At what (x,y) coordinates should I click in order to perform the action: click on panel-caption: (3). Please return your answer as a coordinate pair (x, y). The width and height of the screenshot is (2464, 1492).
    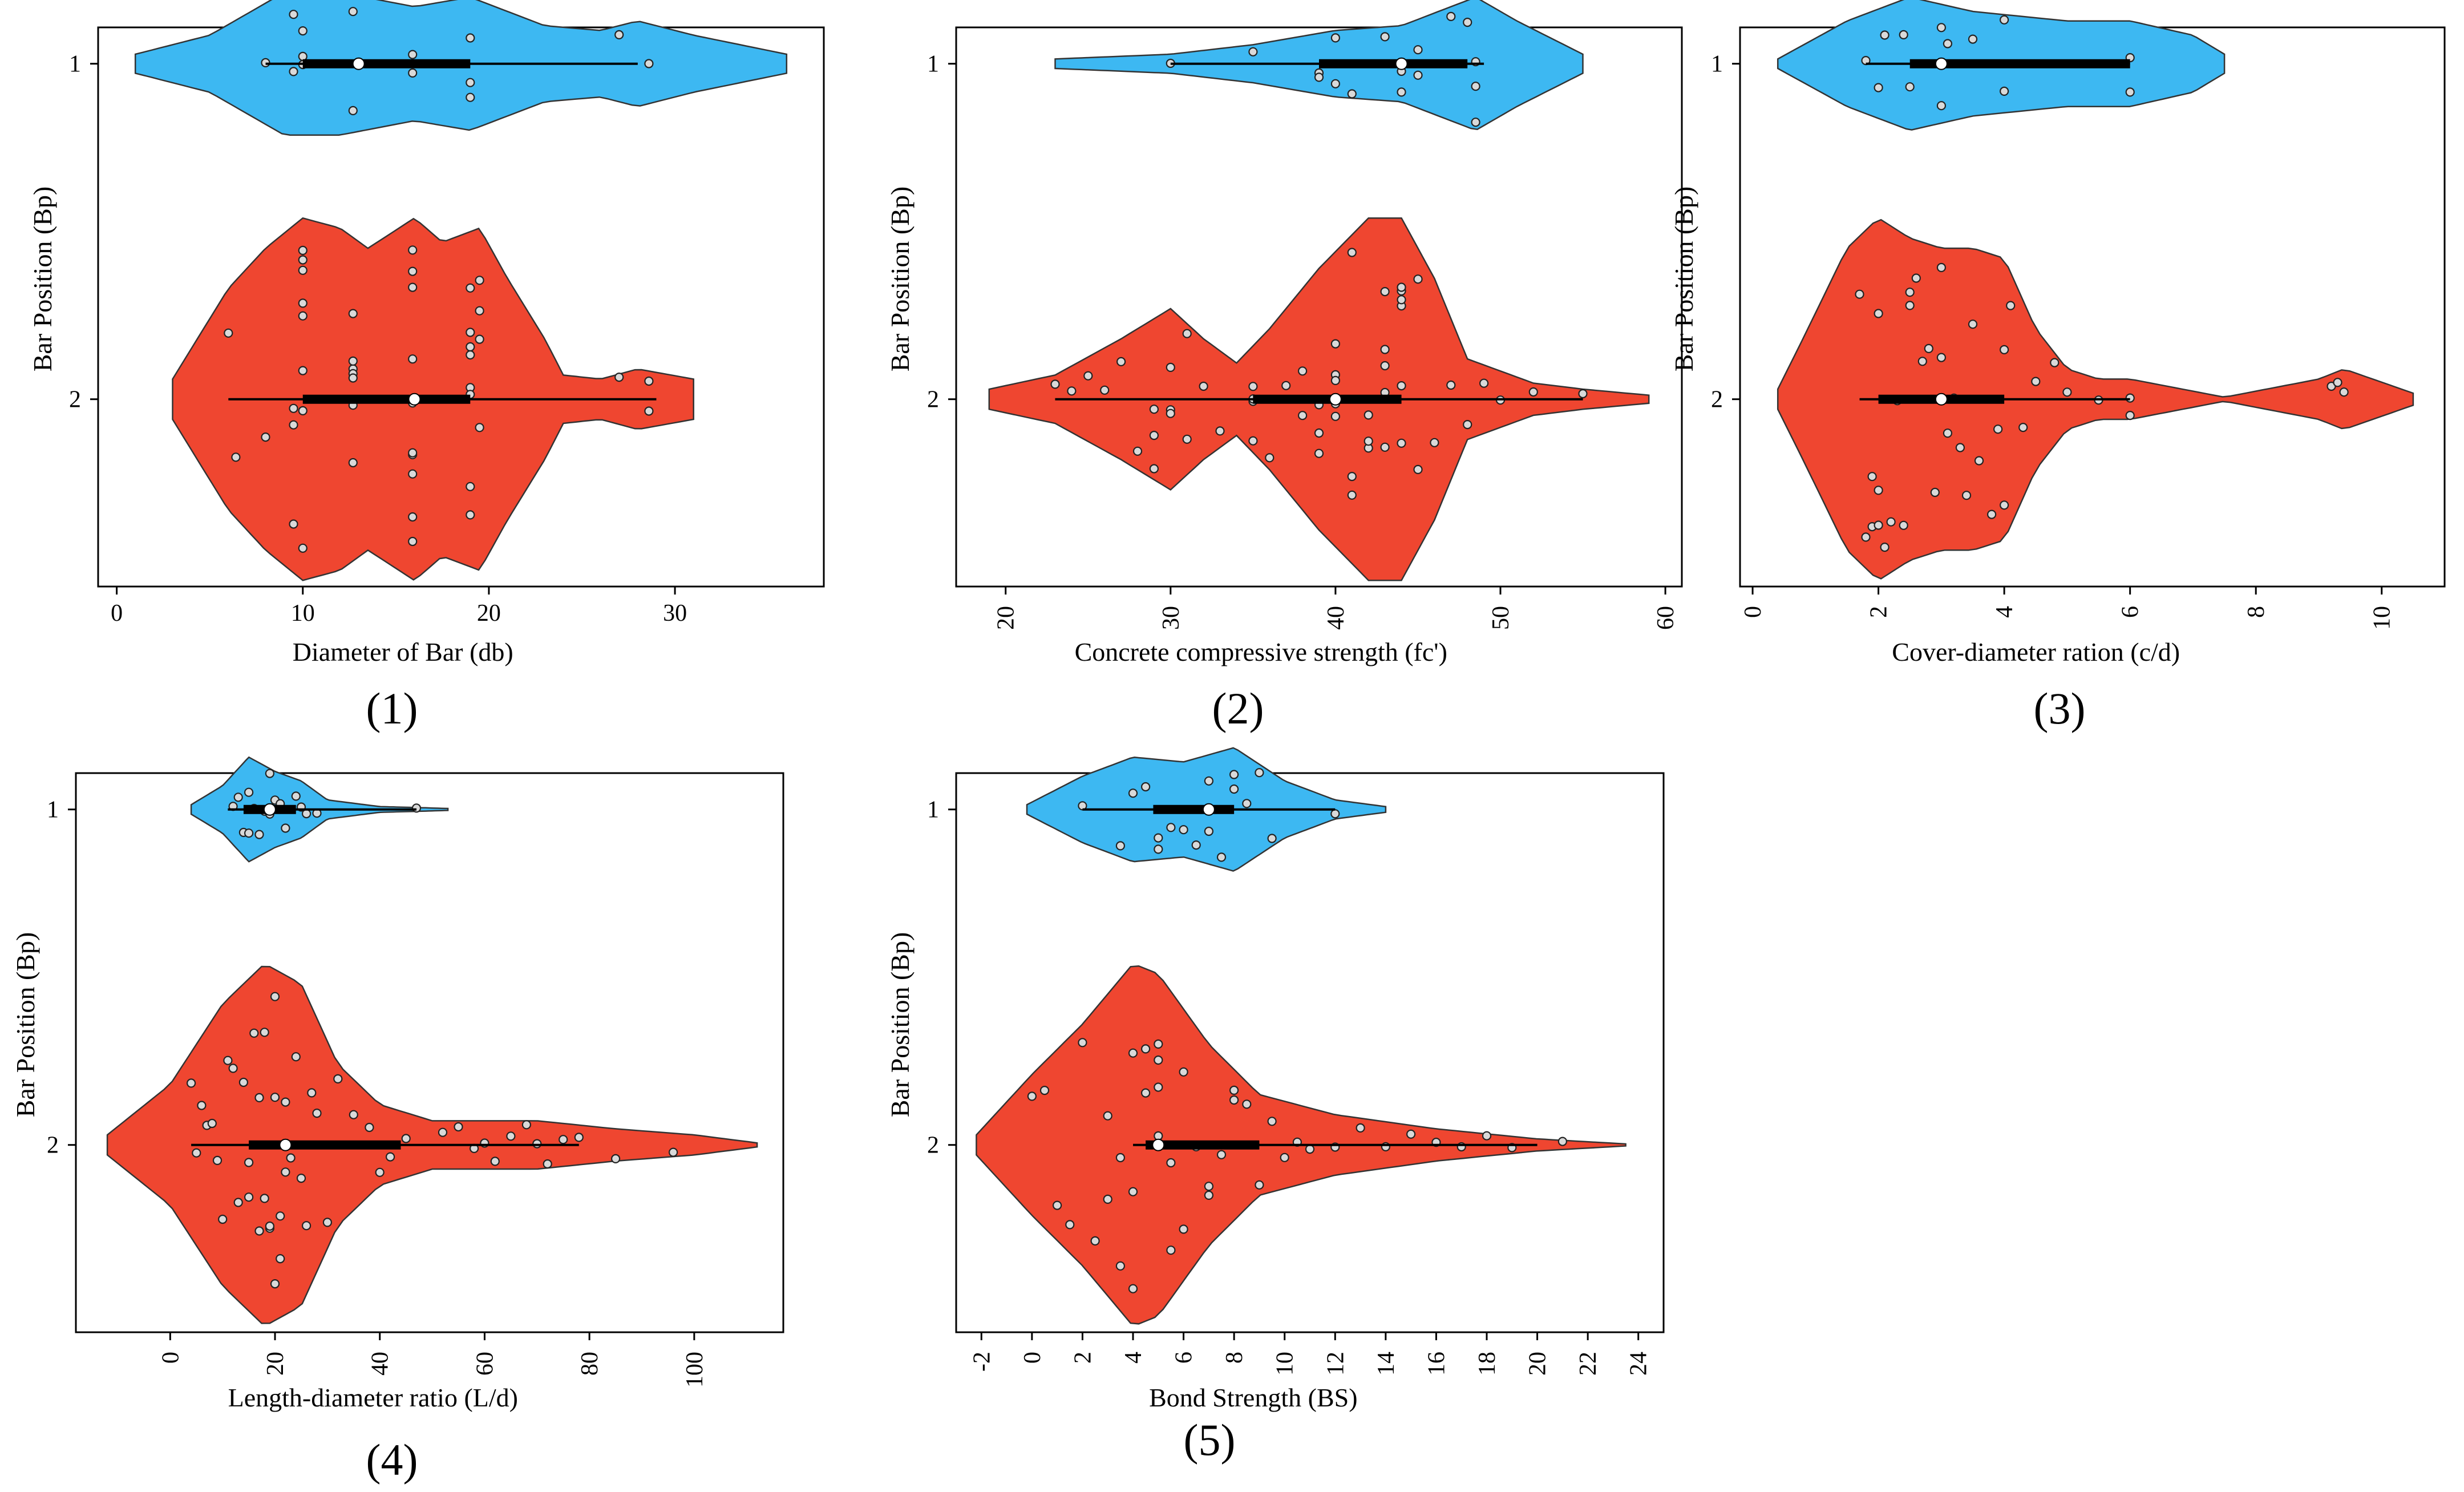
    Looking at the image, I should click on (2060, 708).